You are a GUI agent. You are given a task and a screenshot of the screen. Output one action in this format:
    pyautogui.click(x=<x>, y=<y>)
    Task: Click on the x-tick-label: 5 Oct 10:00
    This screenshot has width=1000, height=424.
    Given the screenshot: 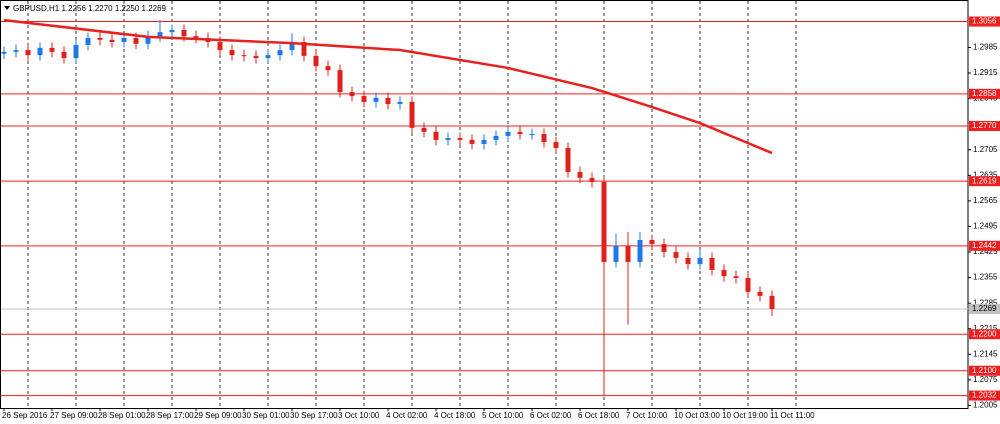 What is the action you would take?
    pyautogui.click(x=503, y=415)
    